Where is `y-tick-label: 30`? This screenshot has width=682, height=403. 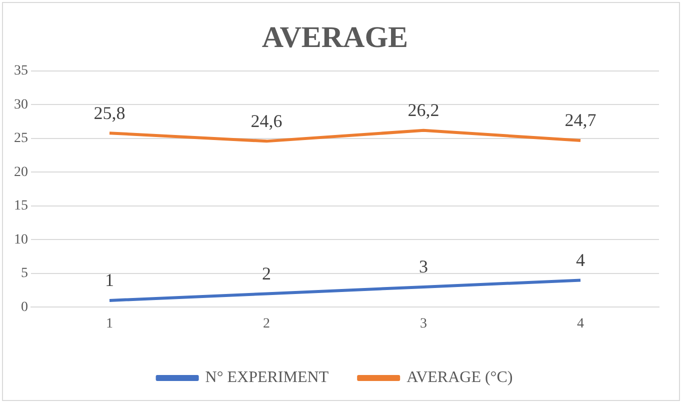 y-tick-label: 30 is located at coordinates (21, 104).